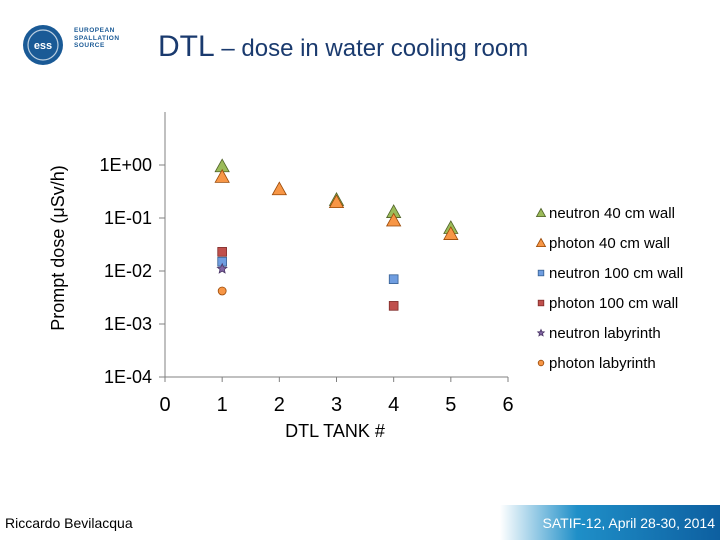 Image resolution: width=720 pixels, height=540 pixels. What do you see at coordinates (605, 333) in the screenshot?
I see `legend-label: neutron labyrinth` at bounding box center [605, 333].